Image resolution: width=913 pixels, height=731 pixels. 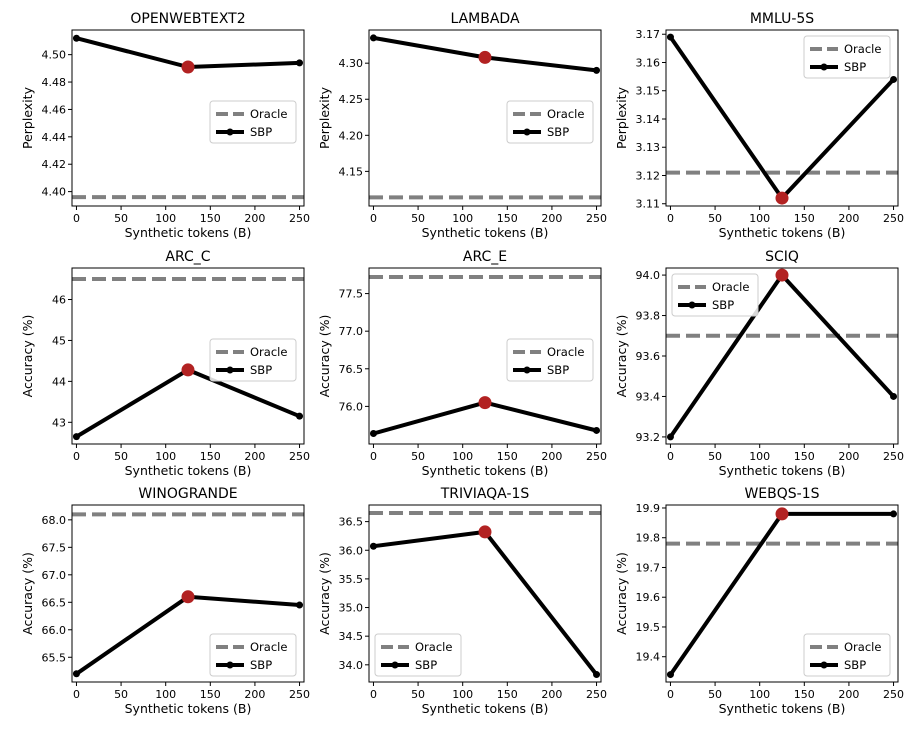 What do you see at coordinates (54, 575) in the screenshot?
I see `y-tick-label: 67.0` at bounding box center [54, 575].